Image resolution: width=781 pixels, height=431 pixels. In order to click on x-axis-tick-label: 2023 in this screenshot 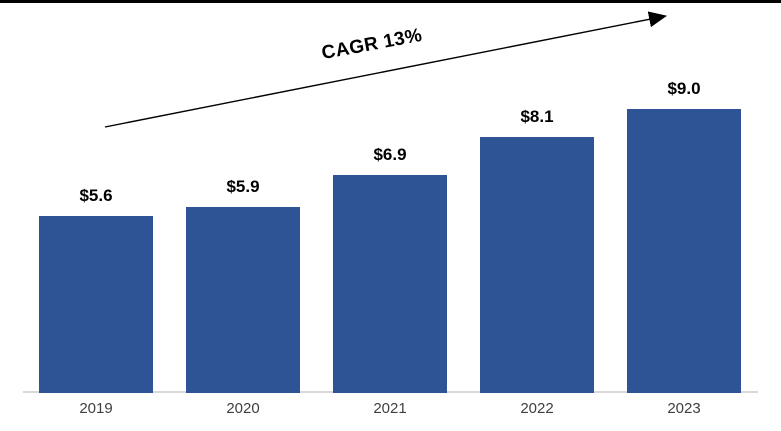, I will do `click(684, 408)`.